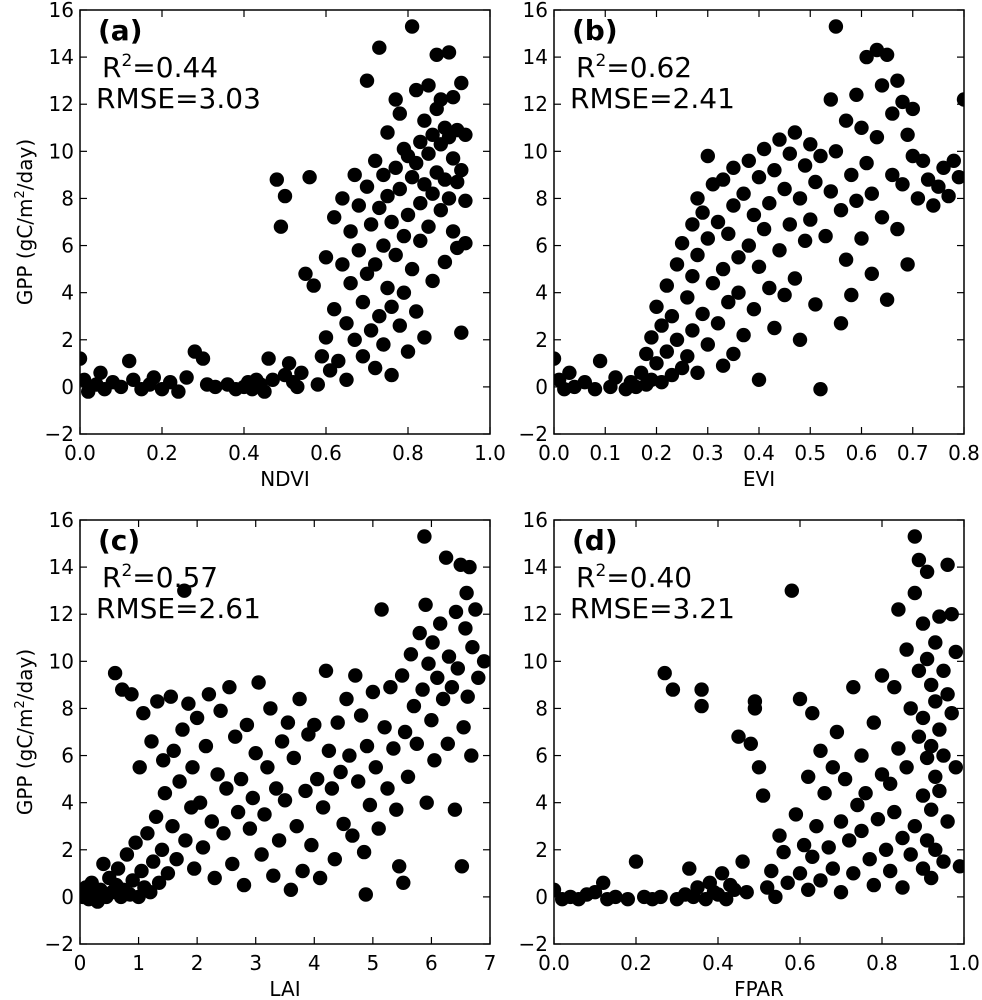  Describe the element at coordinates (759, 479) in the screenshot. I see `x-axis-label: EVI` at that location.